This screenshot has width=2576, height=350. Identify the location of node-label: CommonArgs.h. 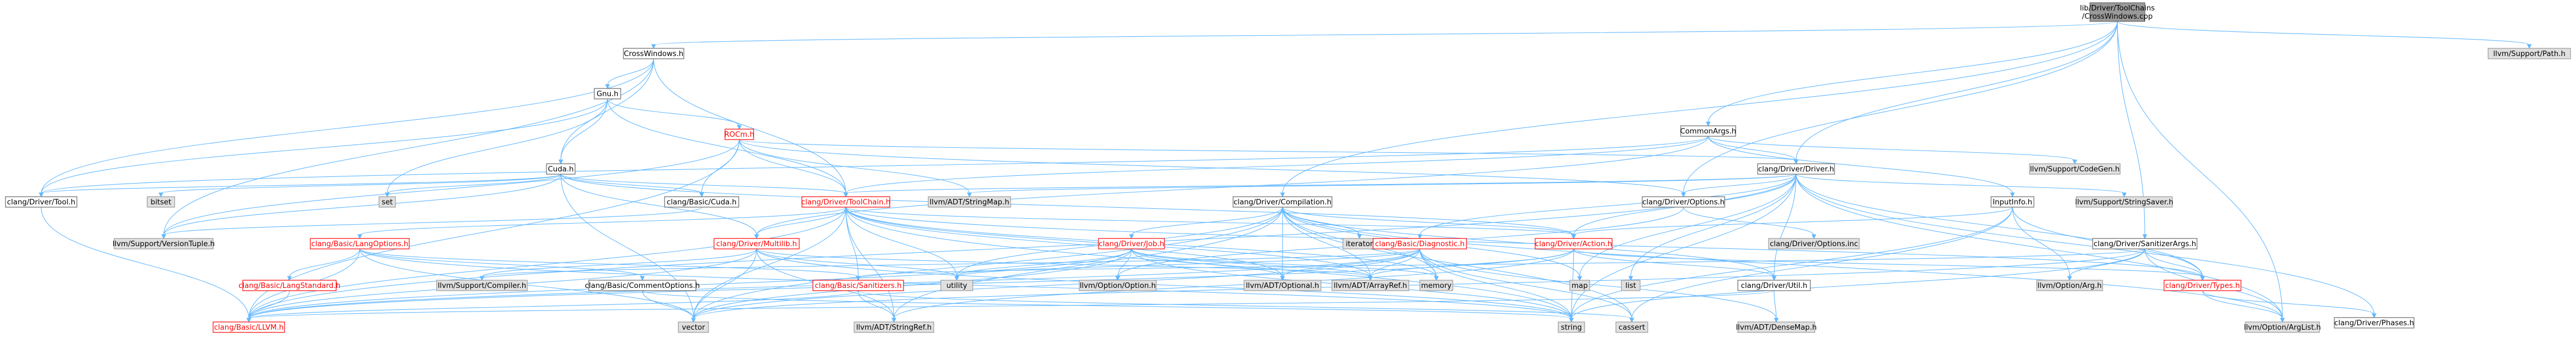
(1708, 132).